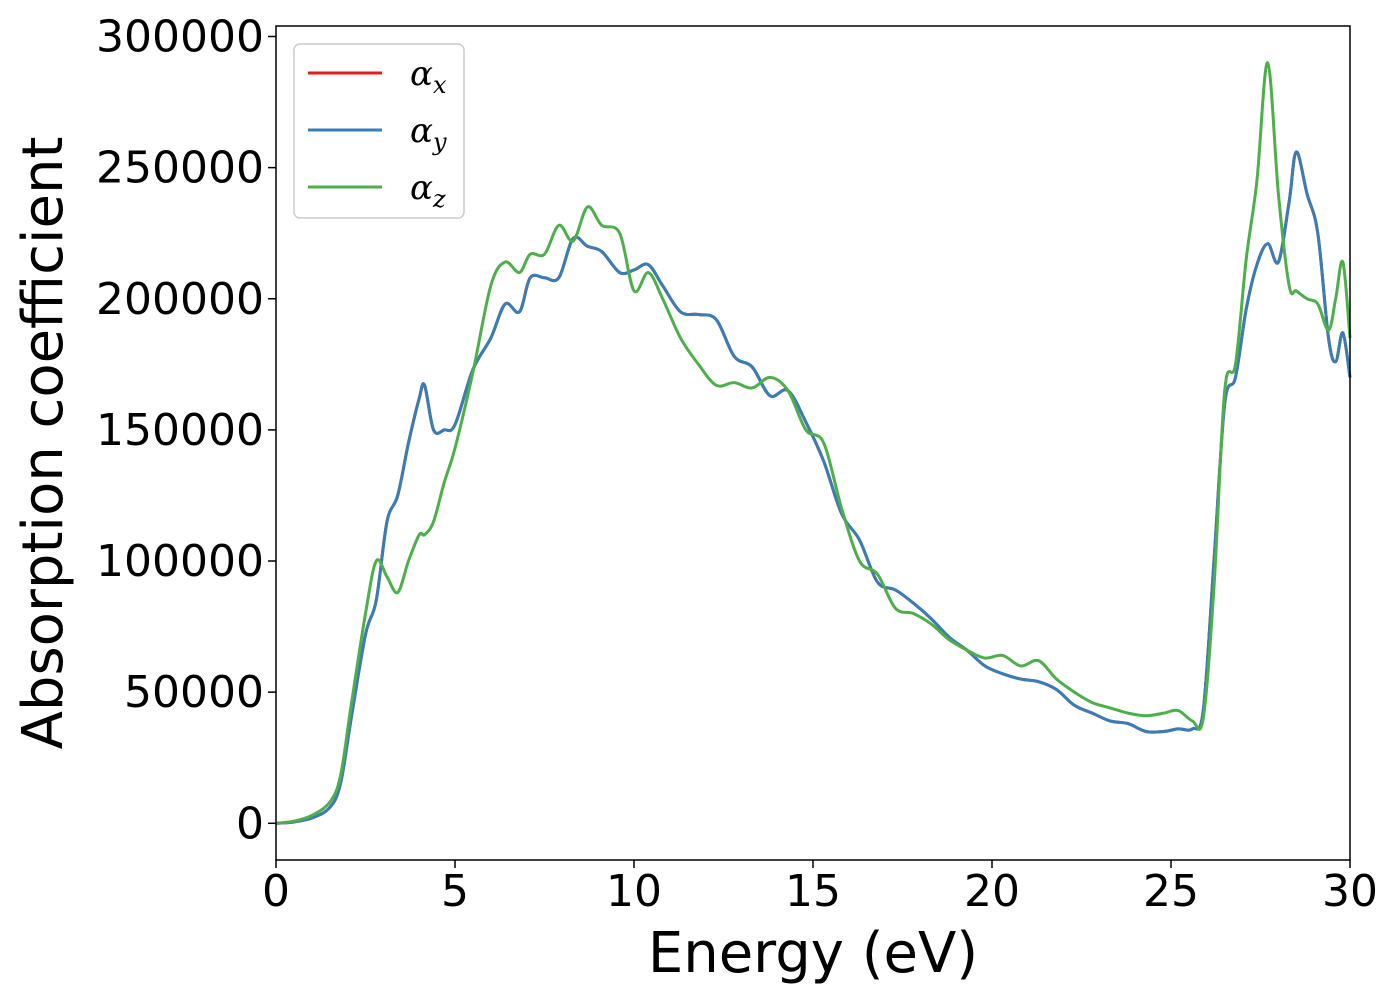  What do you see at coordinates (43, 443) in the screenshot?
I see `y-axis-label: Absorption coefficient` at bounding box center [43, 443].